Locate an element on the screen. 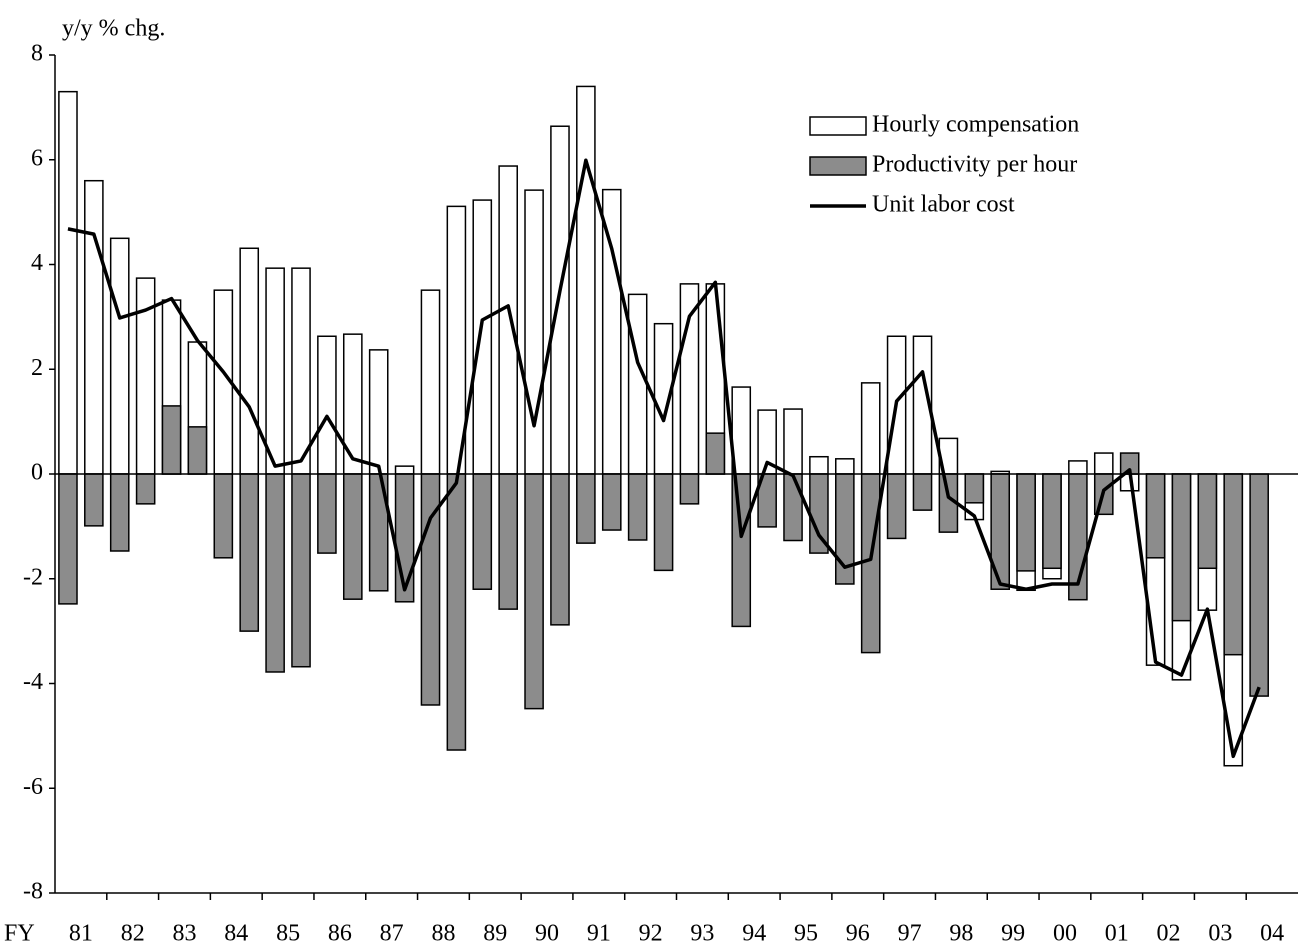 The image size is (1301, 951). x-tick-label: 92 is located at coordinates (651, 934).